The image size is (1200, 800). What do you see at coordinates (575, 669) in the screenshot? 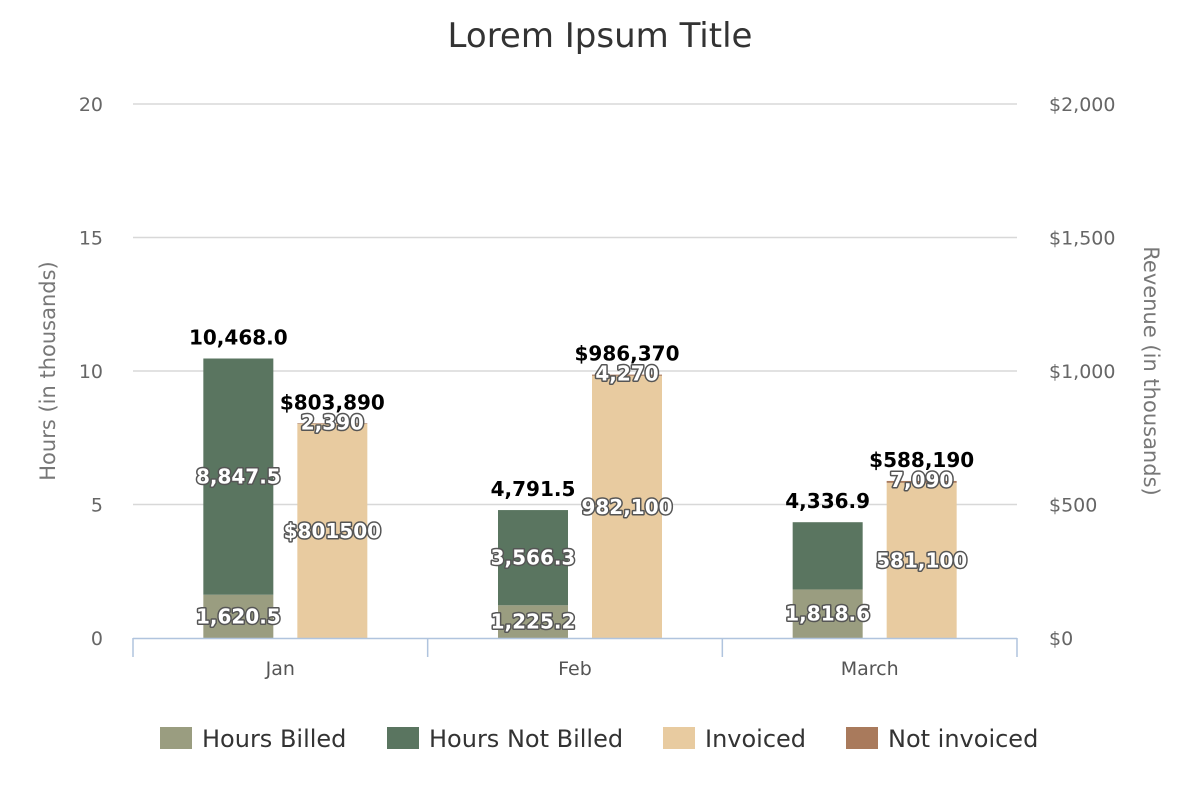
I see `category-label: Feb` at bounding box center [575, 669].